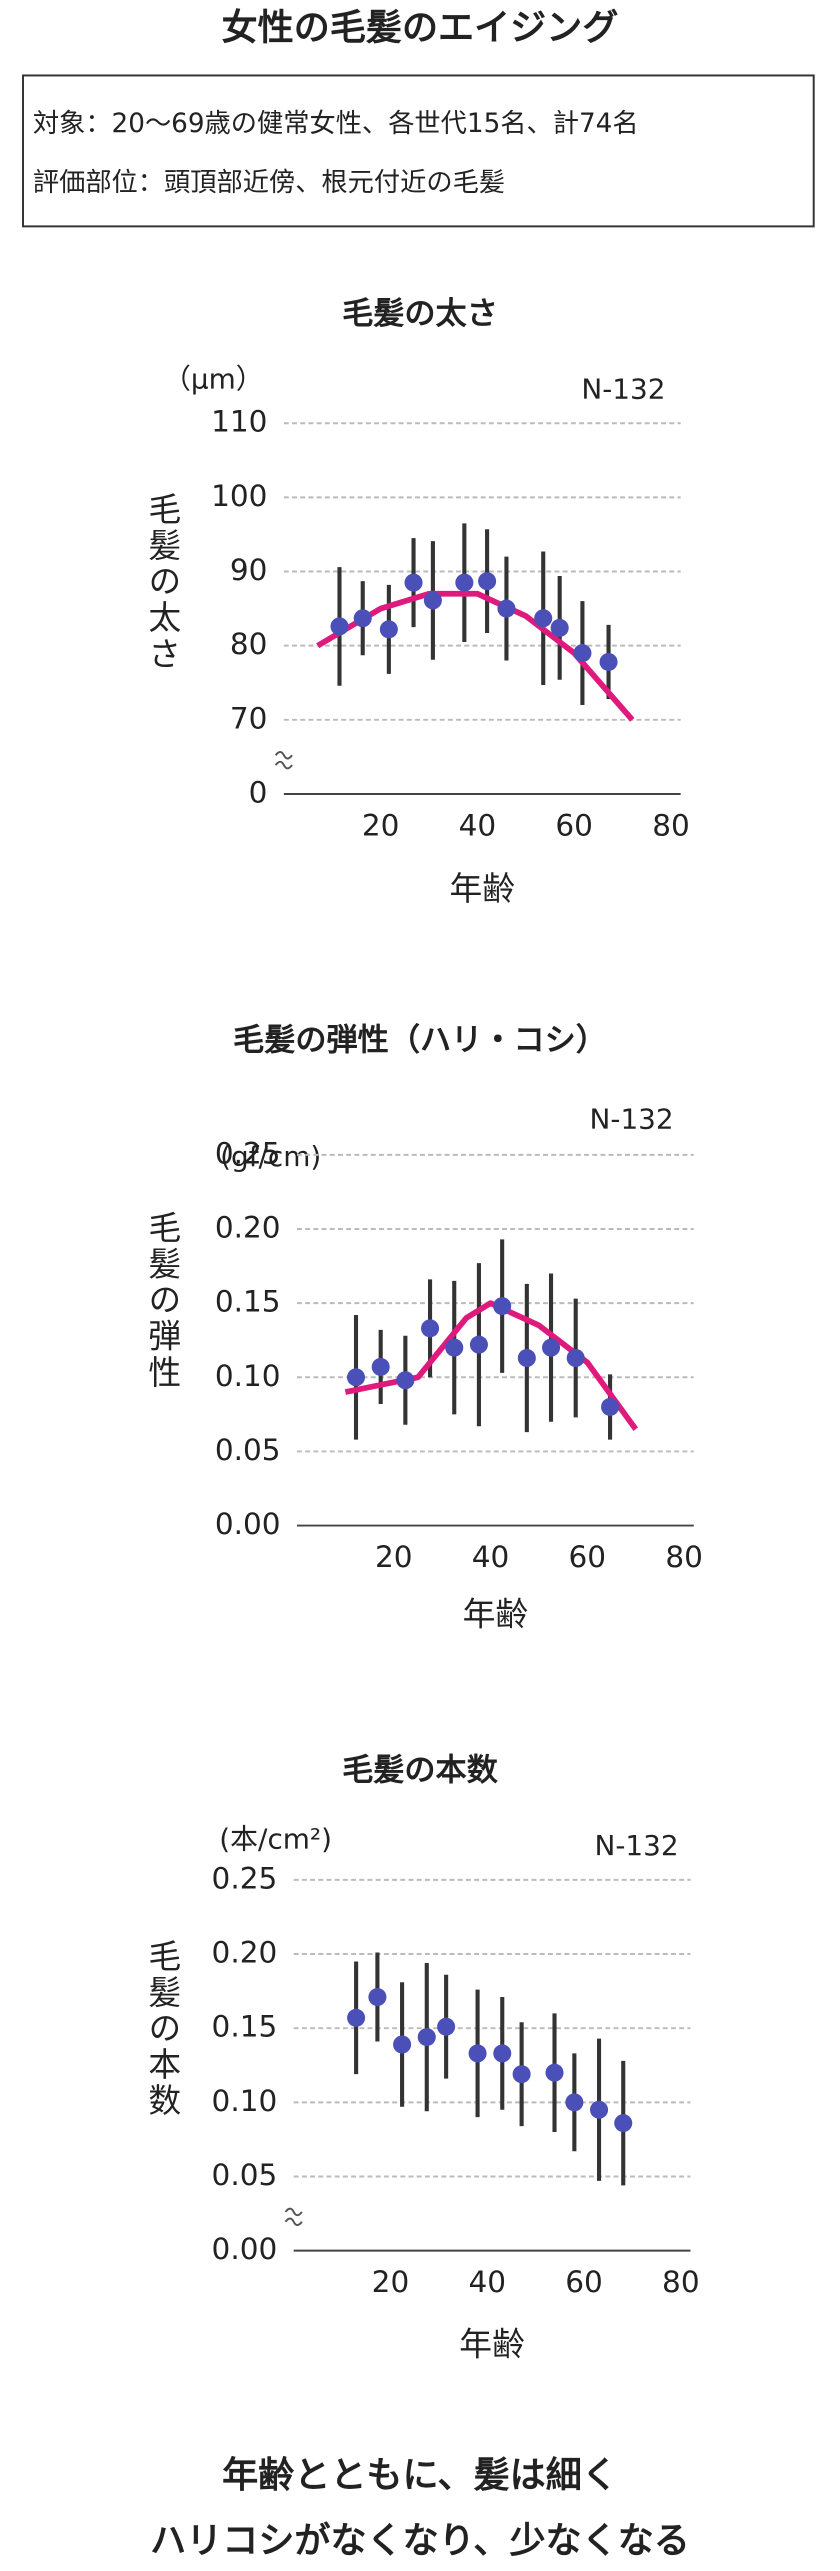  What do you see at coordinates (269, 183) in the screenshot?
I see `note: 評価部位：頭頂部近傍、根元付近の毛髪` at bounding box center [269, 183].